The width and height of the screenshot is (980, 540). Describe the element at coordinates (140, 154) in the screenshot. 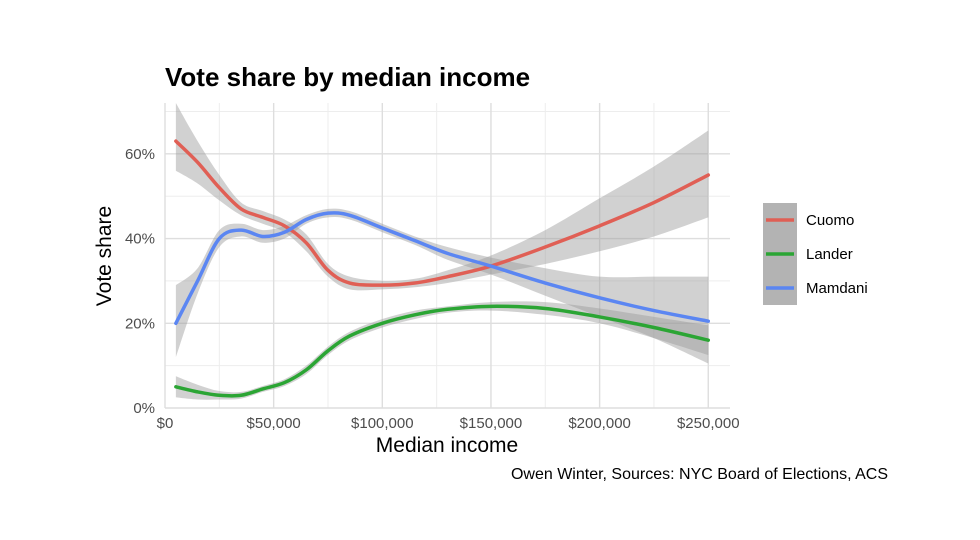

I see `y-tick-label: 60%` at that location.